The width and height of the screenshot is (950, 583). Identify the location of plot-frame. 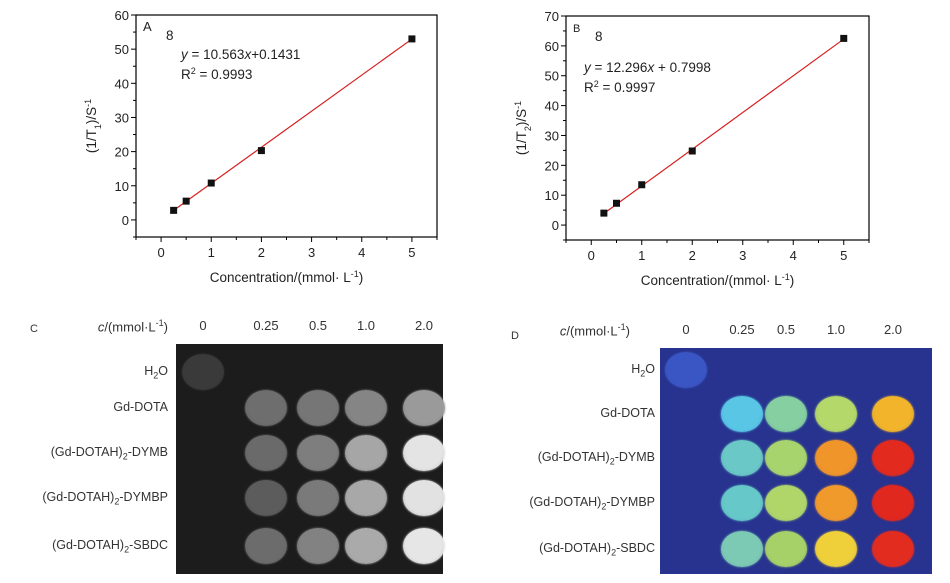
(717, 128).